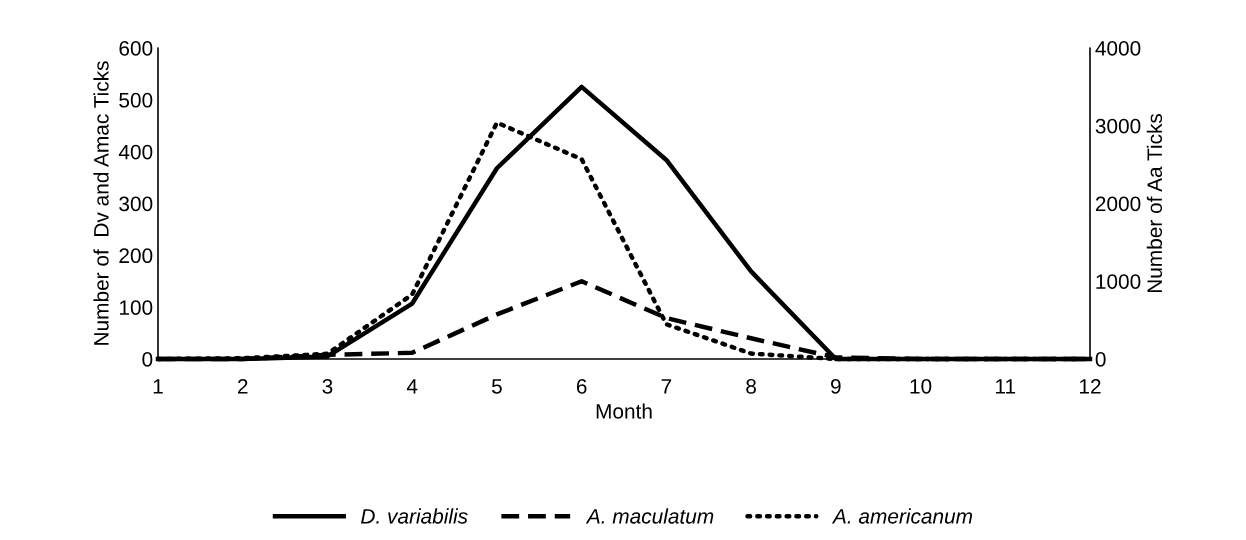 The height and width of the screenshot is (540, 1246). I want to click on legend-label: A. maculatum, so click(649, 516).